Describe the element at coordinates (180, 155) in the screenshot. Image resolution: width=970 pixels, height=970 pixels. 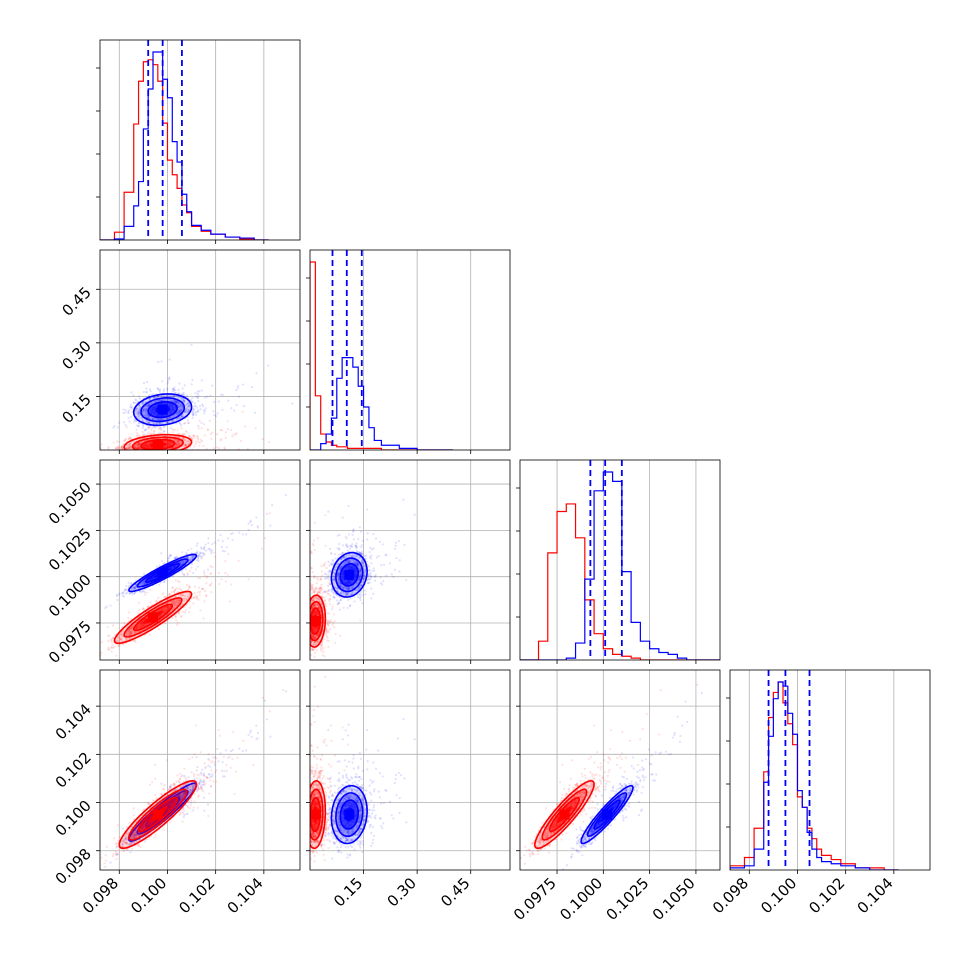
I see `ticks` at that location.